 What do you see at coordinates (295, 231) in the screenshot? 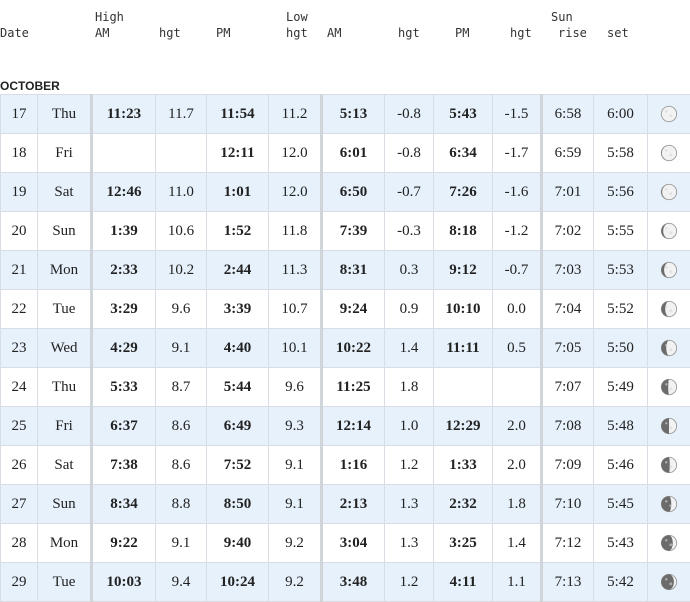
I see `high-pm-height-cell: 11.8` at bounding box center [295, 231].